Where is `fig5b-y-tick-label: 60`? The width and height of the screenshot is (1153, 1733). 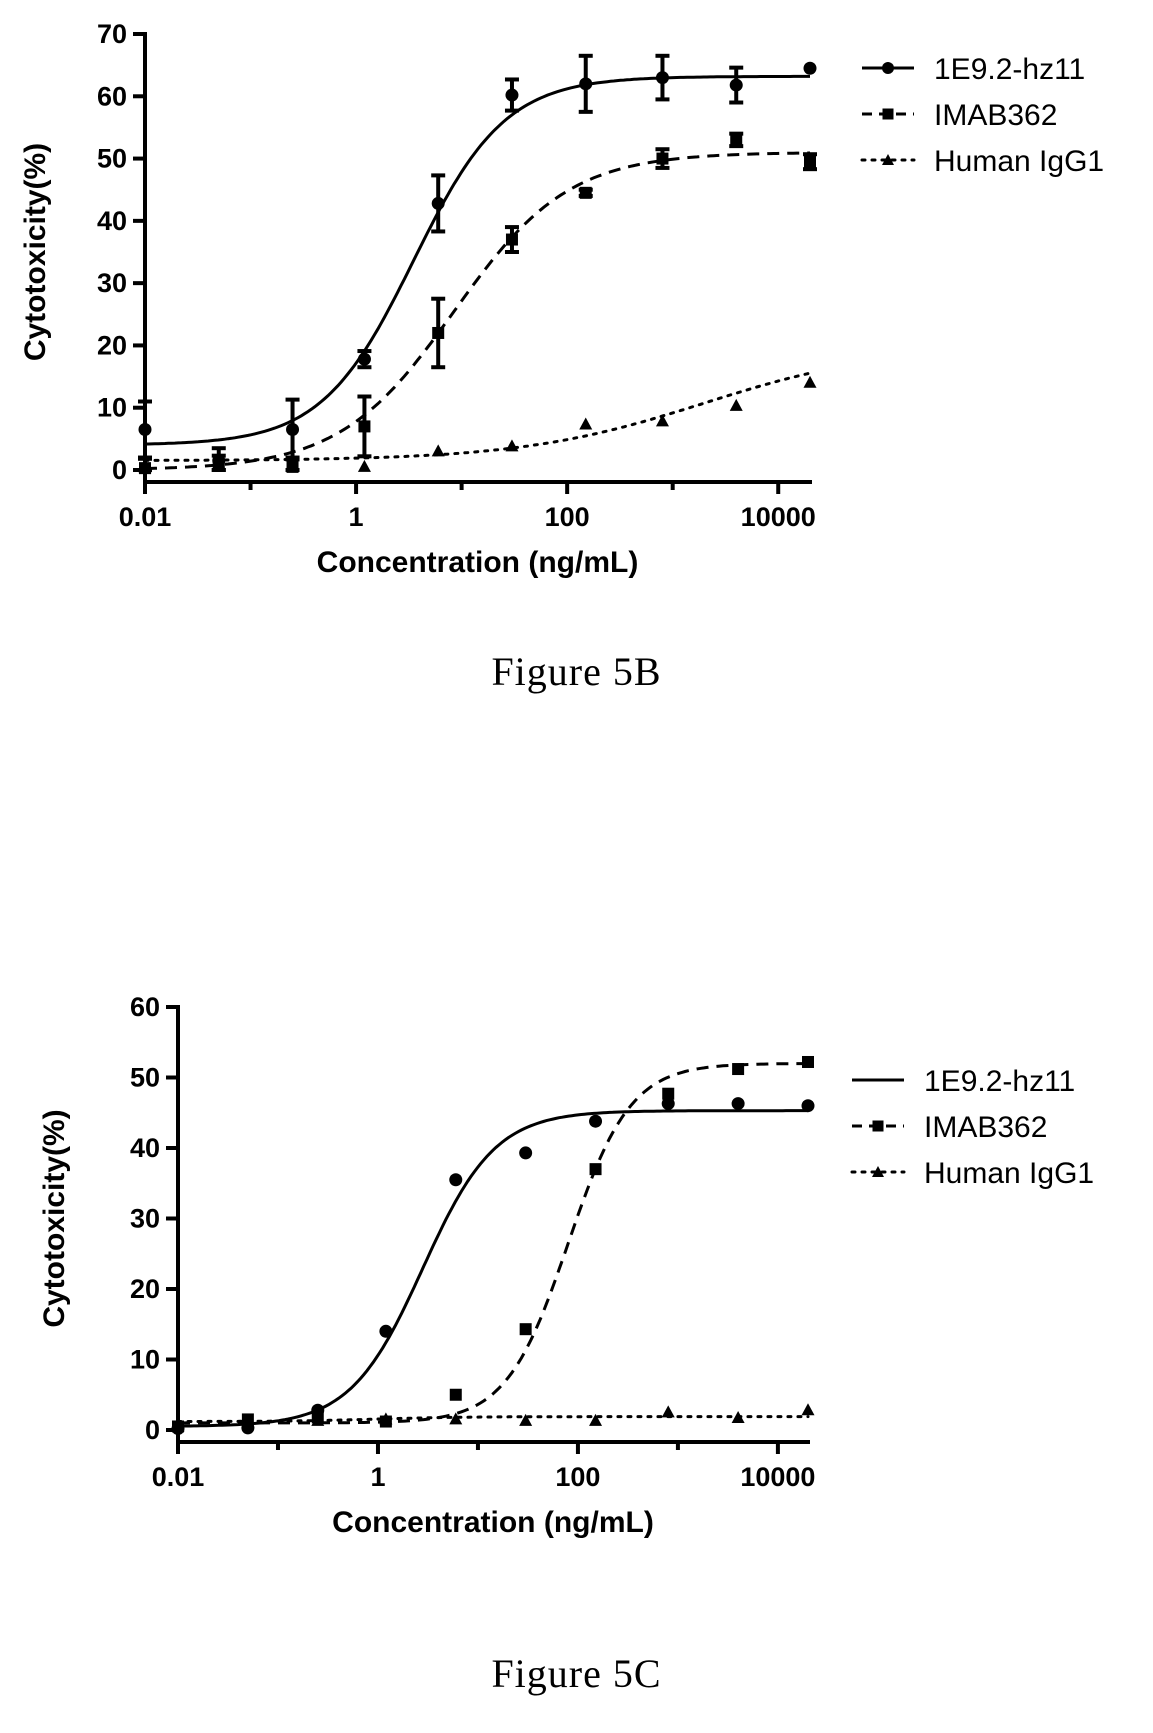
fig5b-y-tick-label: 60 is located at coordinates (112, 96).